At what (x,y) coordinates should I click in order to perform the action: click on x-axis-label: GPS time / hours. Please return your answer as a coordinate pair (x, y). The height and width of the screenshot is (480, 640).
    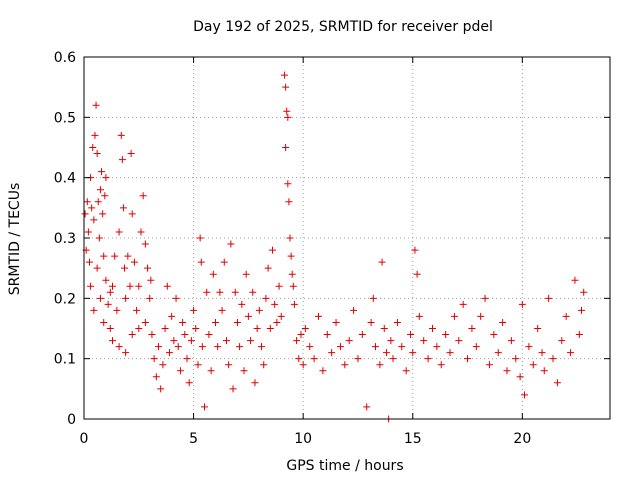
    Looking at the image, I should click on (344, 466).